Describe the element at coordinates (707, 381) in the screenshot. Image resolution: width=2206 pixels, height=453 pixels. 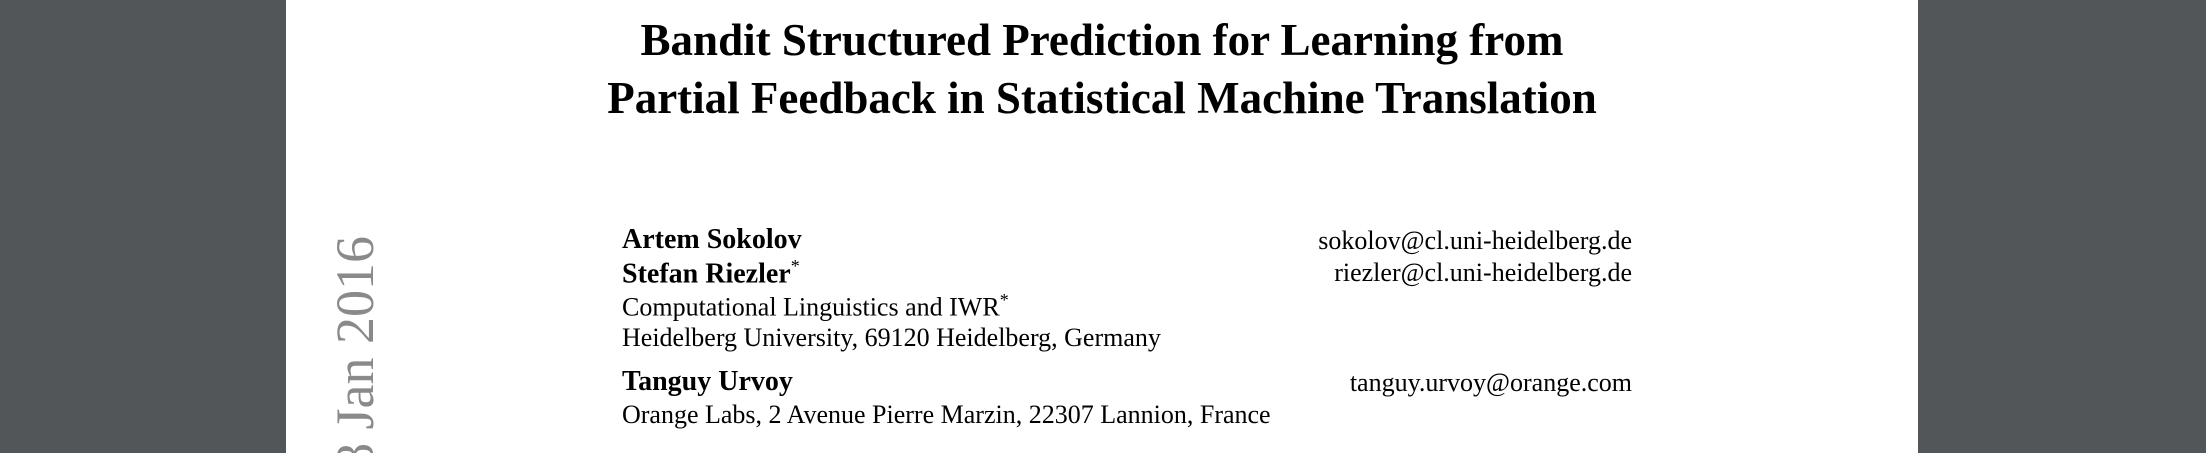
I see `author-name: Tanguy Urvoy` at that location.